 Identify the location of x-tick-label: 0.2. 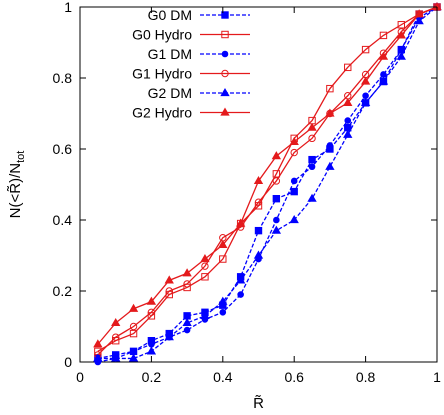
(152, 377).